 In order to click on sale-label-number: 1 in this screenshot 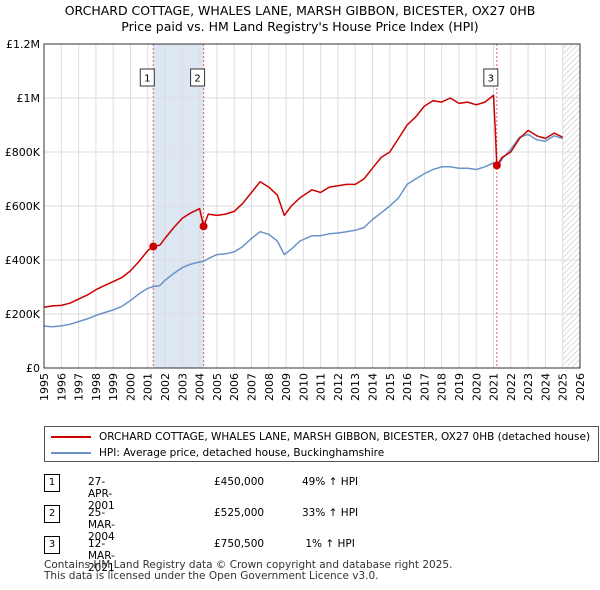, I will do `click(147, 79)`.